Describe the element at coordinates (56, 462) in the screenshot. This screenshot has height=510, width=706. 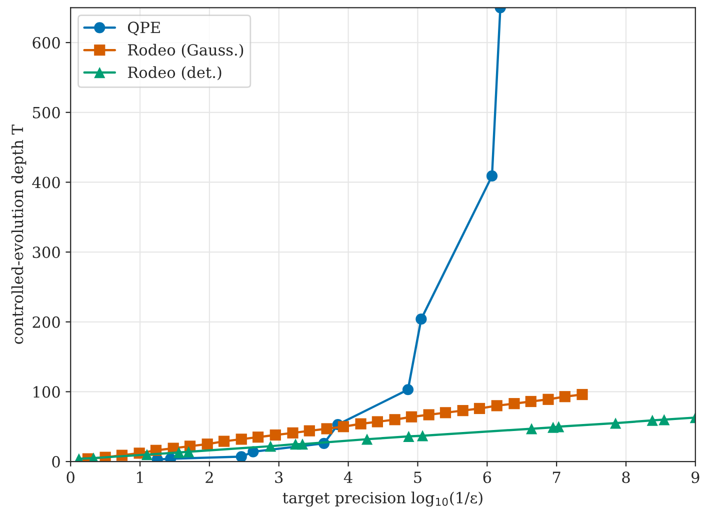
I see `y-tick-label: 0` at that location.